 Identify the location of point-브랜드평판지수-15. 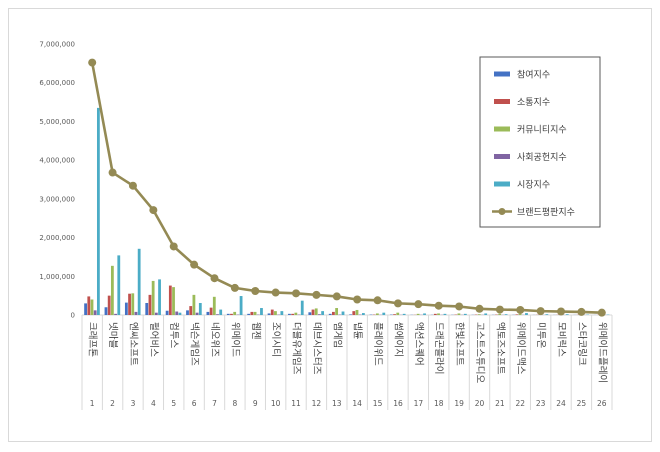
(377, 300).